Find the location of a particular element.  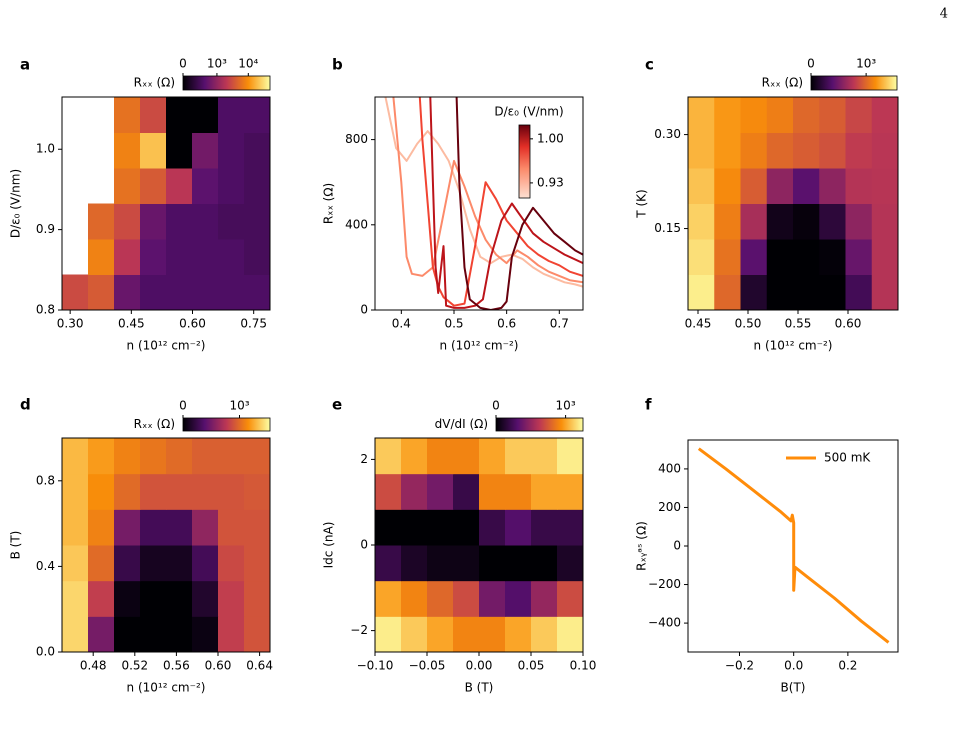

y-tick-label: 0.15 is located at coordinates (667, 228).